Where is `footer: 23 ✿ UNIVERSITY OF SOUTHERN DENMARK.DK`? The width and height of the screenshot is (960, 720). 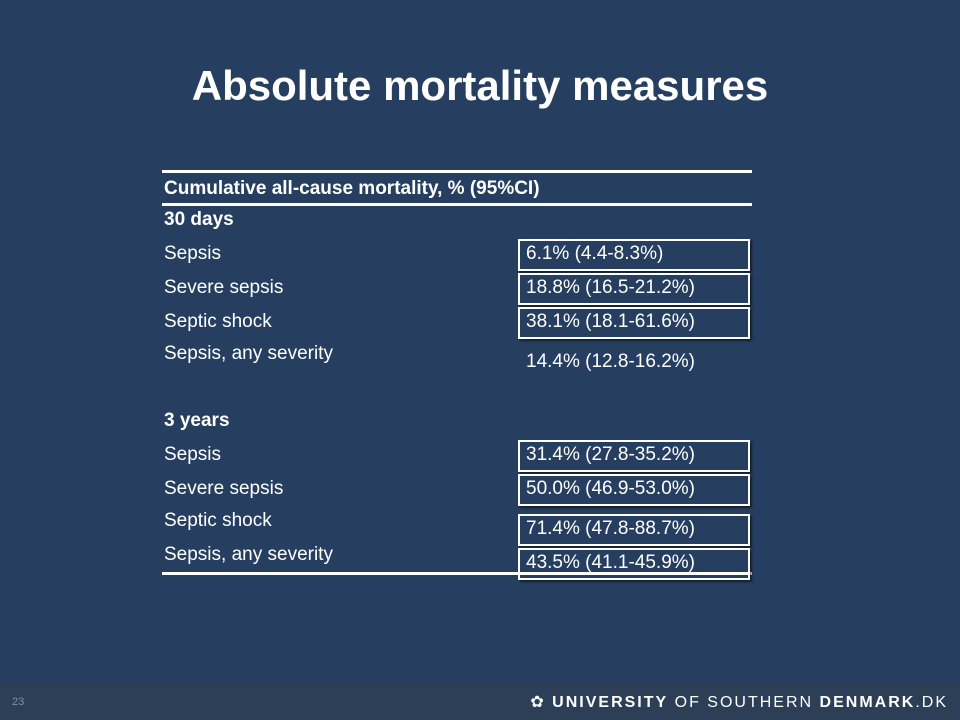 footer: 23 ✿ UNIVERSITY OF SOUTHERN DENMARK.DK is located at coordinates (480, 702).